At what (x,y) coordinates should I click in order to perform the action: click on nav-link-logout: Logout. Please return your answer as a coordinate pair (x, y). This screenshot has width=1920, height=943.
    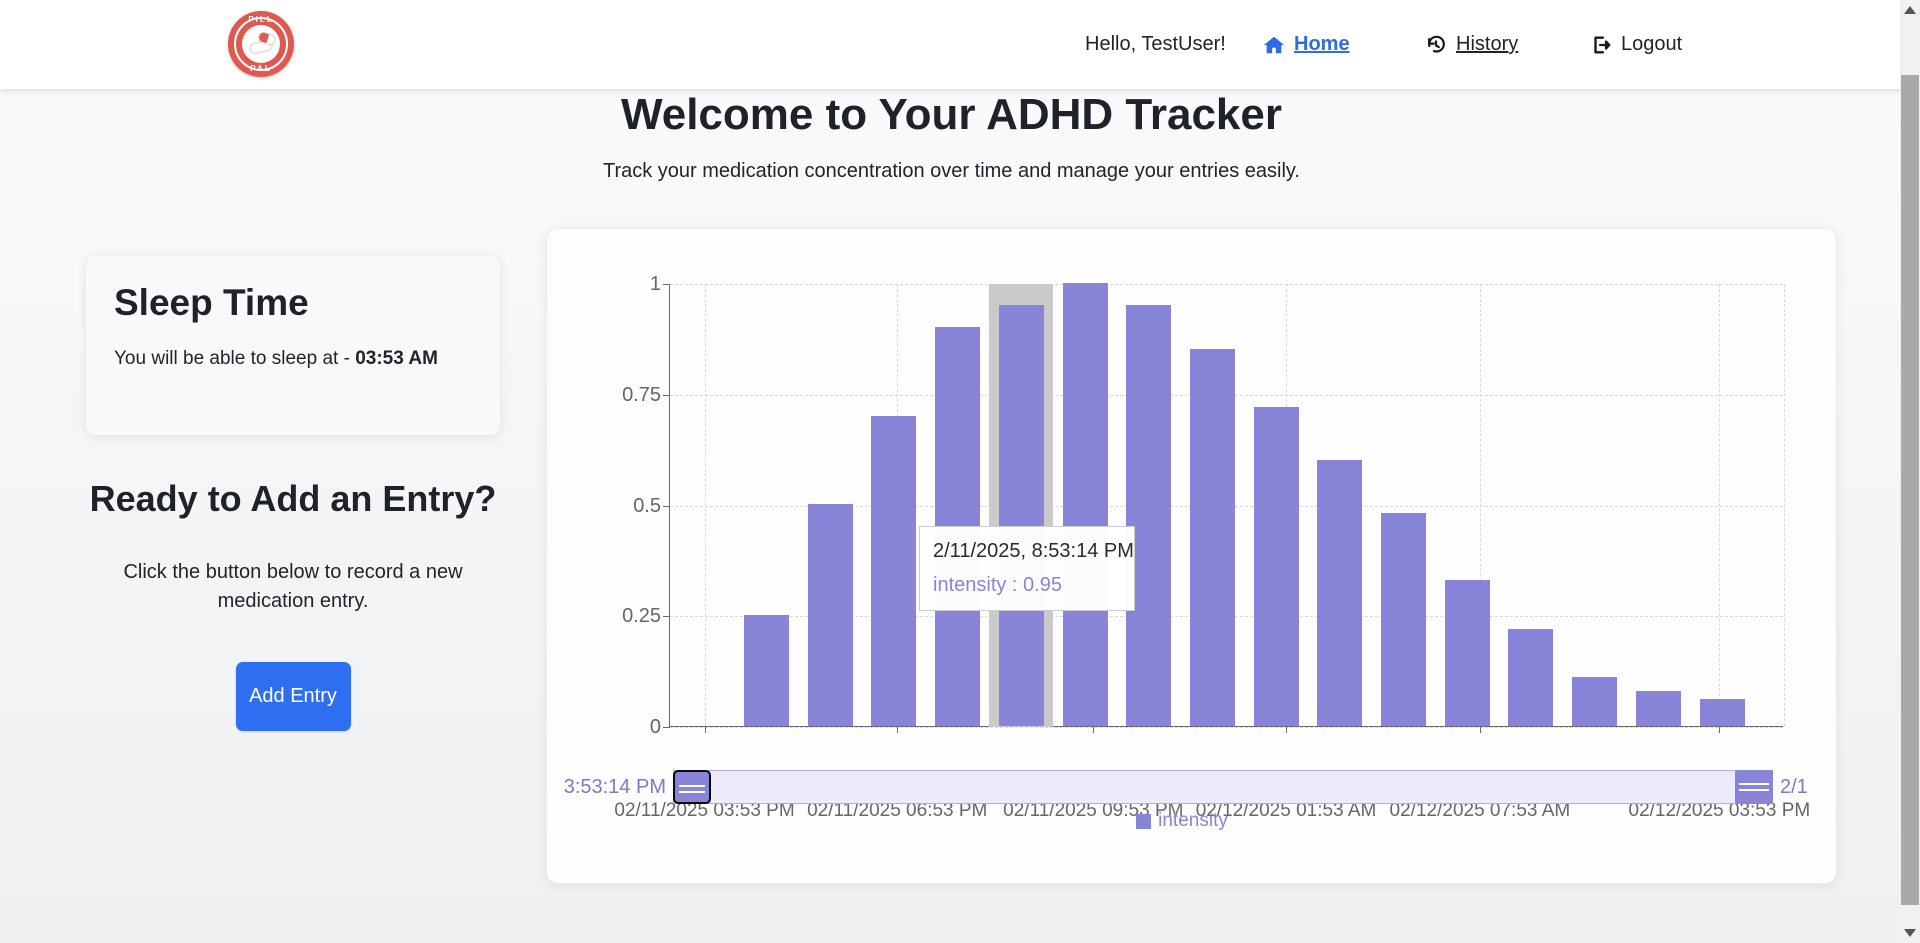
    Looking at the image, I should click on (1636, 44).